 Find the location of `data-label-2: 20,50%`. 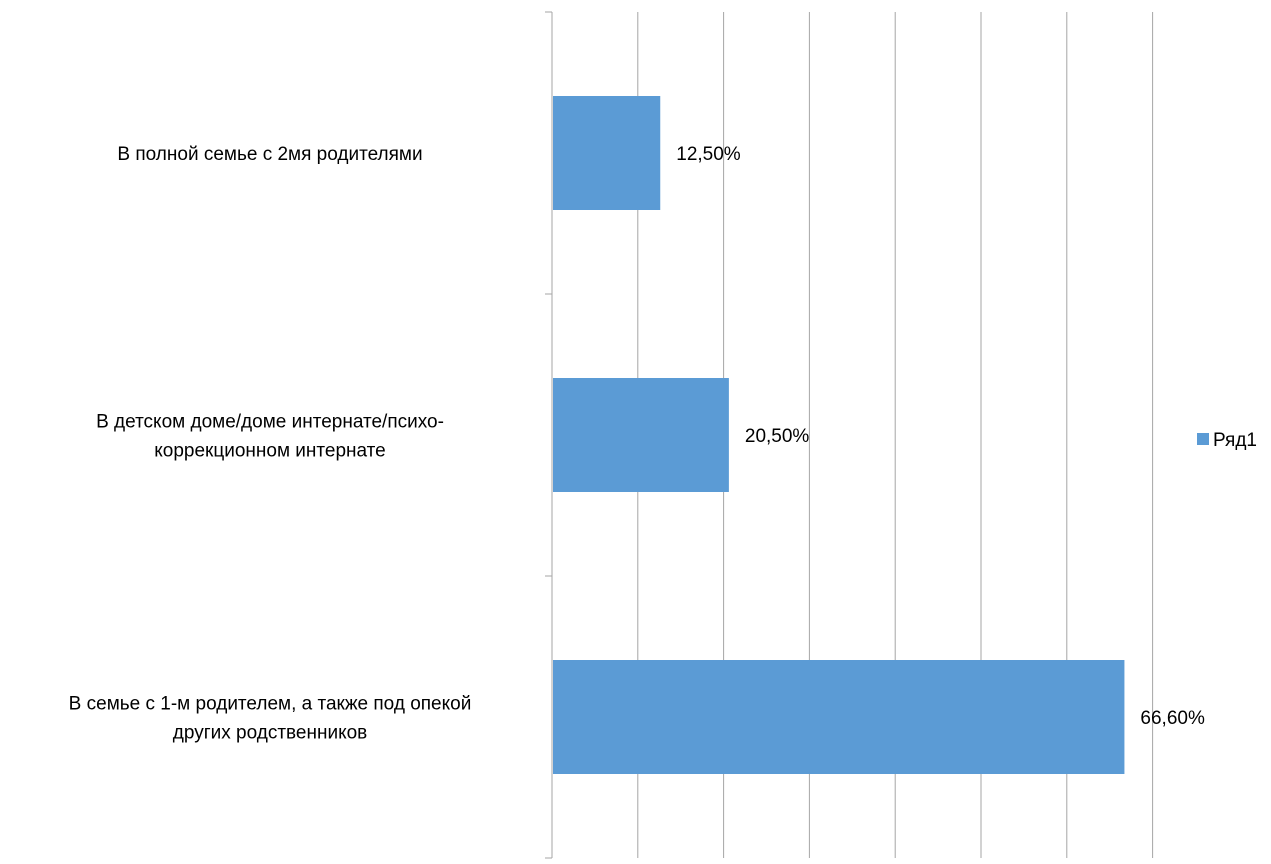

data-label-2: 20,50% is located at coordinates (777, 436).